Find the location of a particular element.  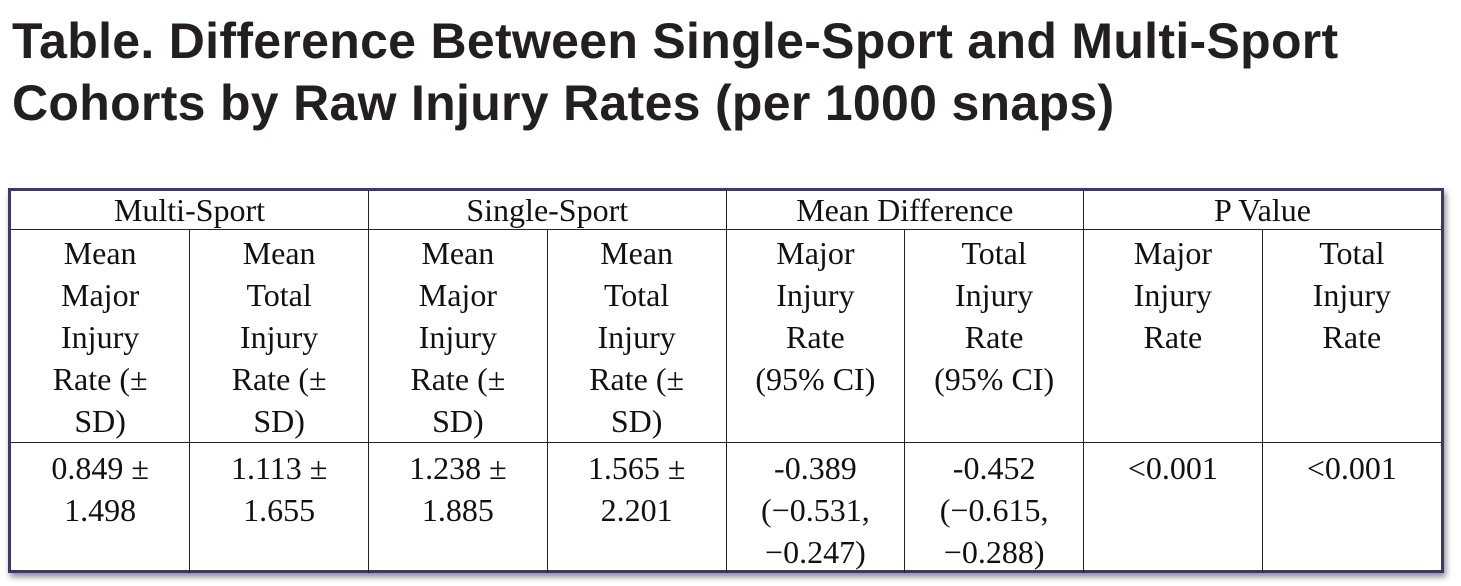

column-header-p-total: Total Injury Rate is located at coordinates (1351, 336).